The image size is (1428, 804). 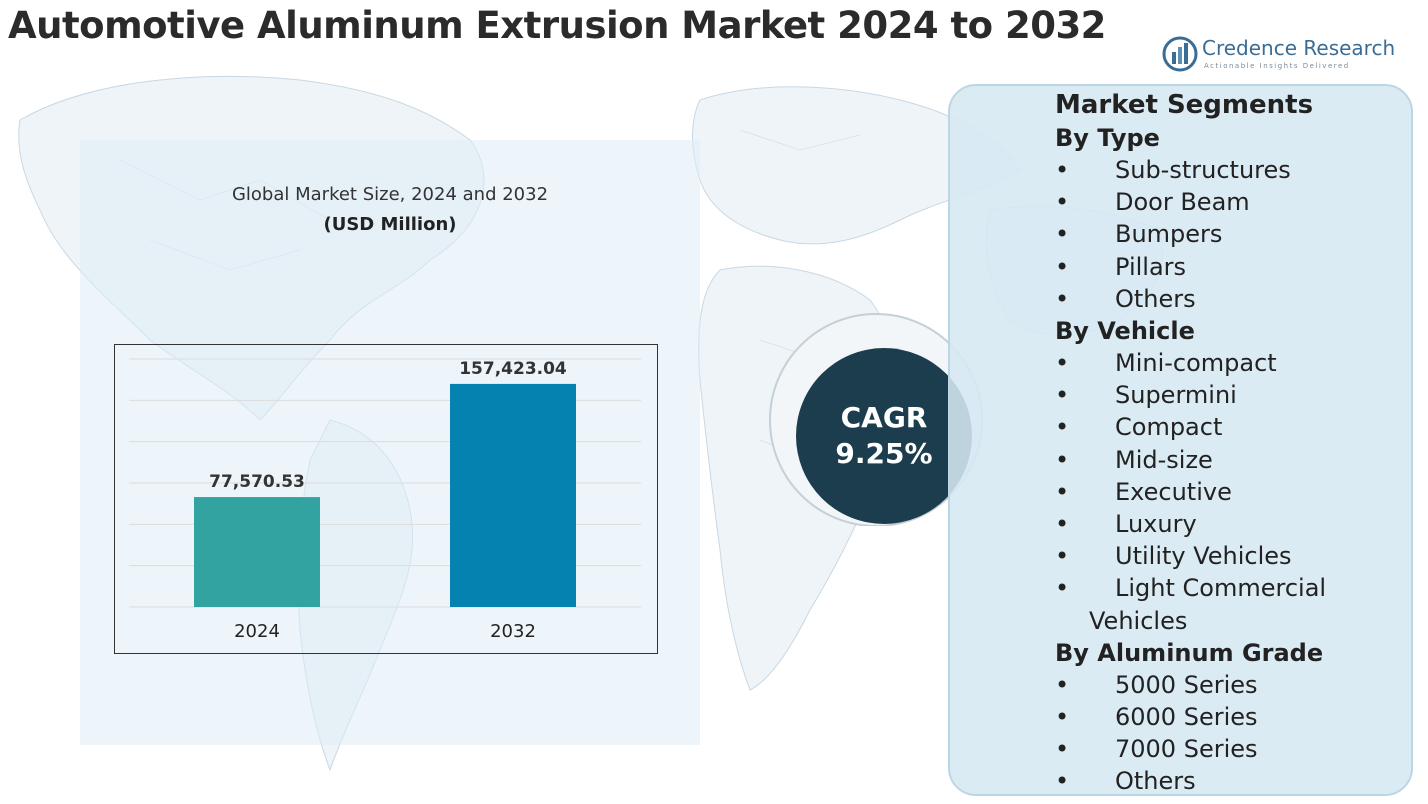 I want to click on list-item: • 5000 Series, so click(x=1156, y=684).